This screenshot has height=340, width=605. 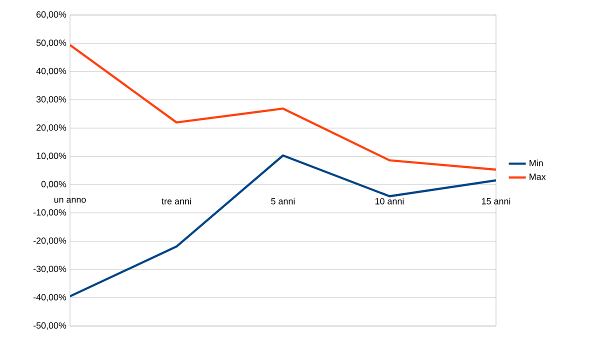 What do you see at coordinates (51, 100) in the screenshot?
I see `y-tick-label: 30,00%` at bounding box center [51, 100].